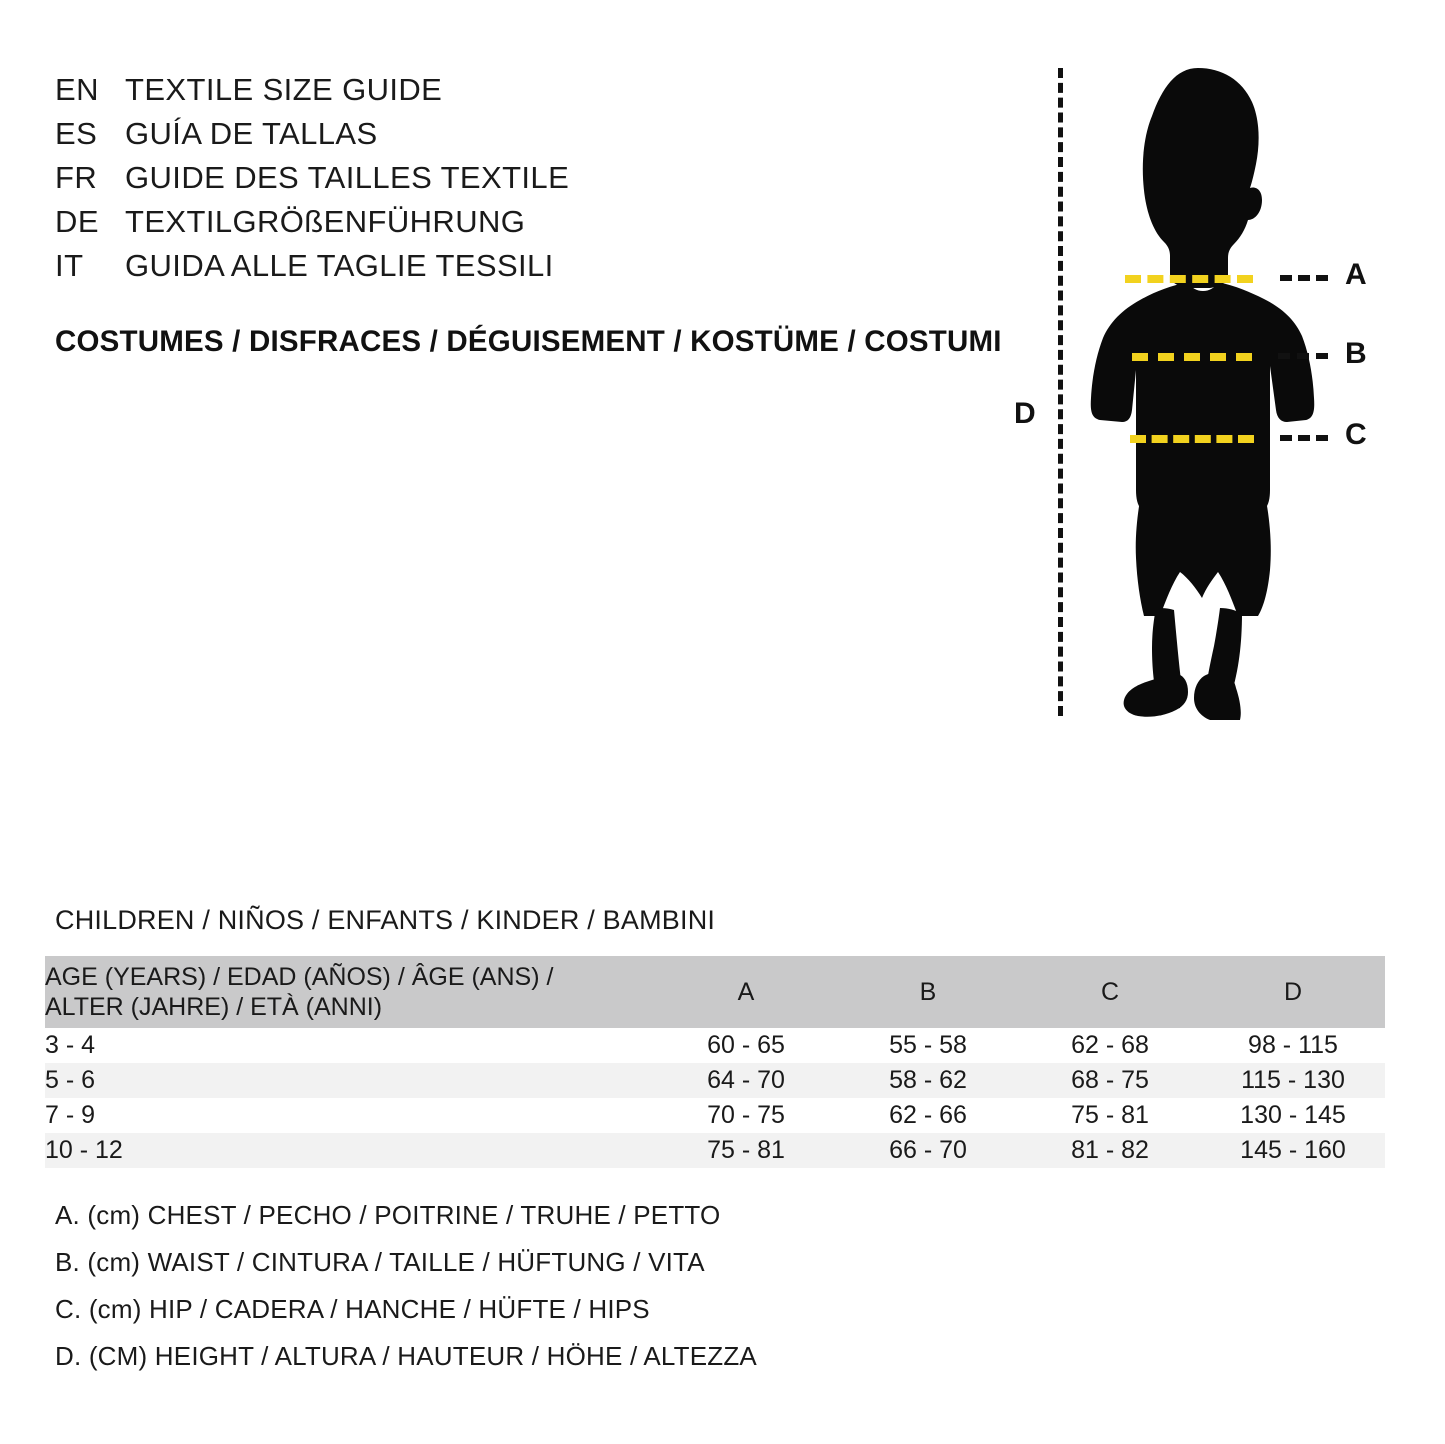  What do you see at coordinates (1110, 991) in the screenshot?
I see `column-header-c: C` at bounding box center [1110, 991].